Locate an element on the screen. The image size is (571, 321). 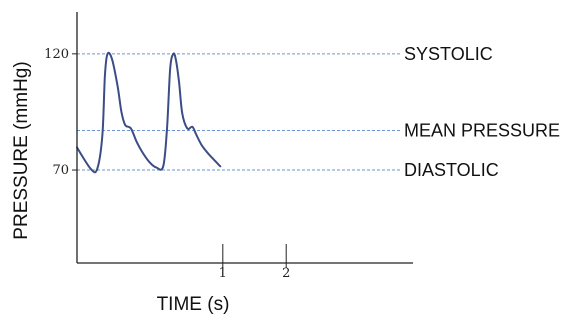
reference-label: DIASTOLIC is located at coordinates (451, 170).